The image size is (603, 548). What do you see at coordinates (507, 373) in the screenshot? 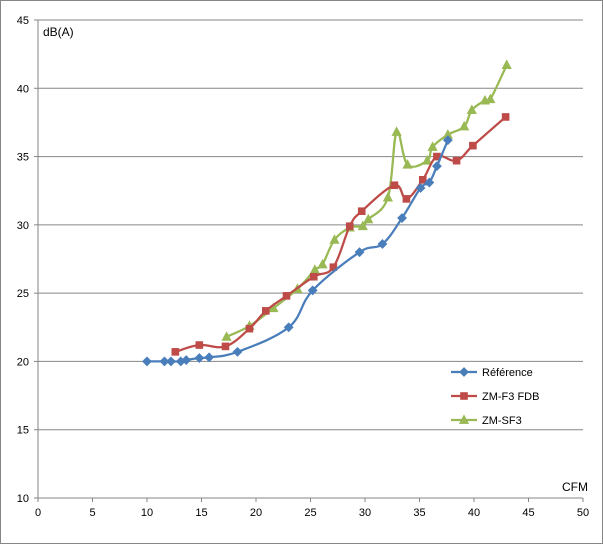
I see `legend-label: Référence` at bounding box center [507, 373].